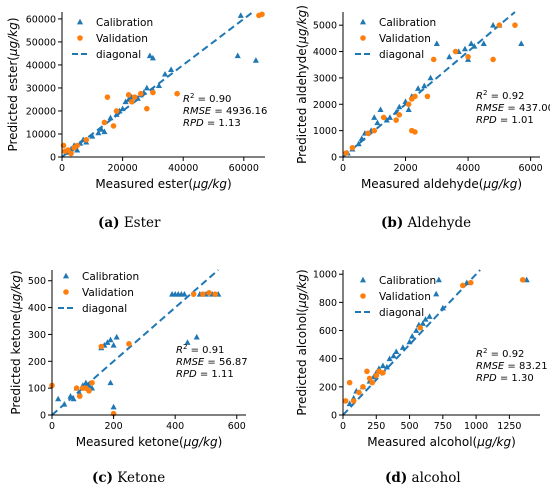 This screenshot has width=550, height=495. What do you see at coordinates (141, 478) in the screenshot?
I see `caption-c-text: Ketone` at bounding box center [141, 478].